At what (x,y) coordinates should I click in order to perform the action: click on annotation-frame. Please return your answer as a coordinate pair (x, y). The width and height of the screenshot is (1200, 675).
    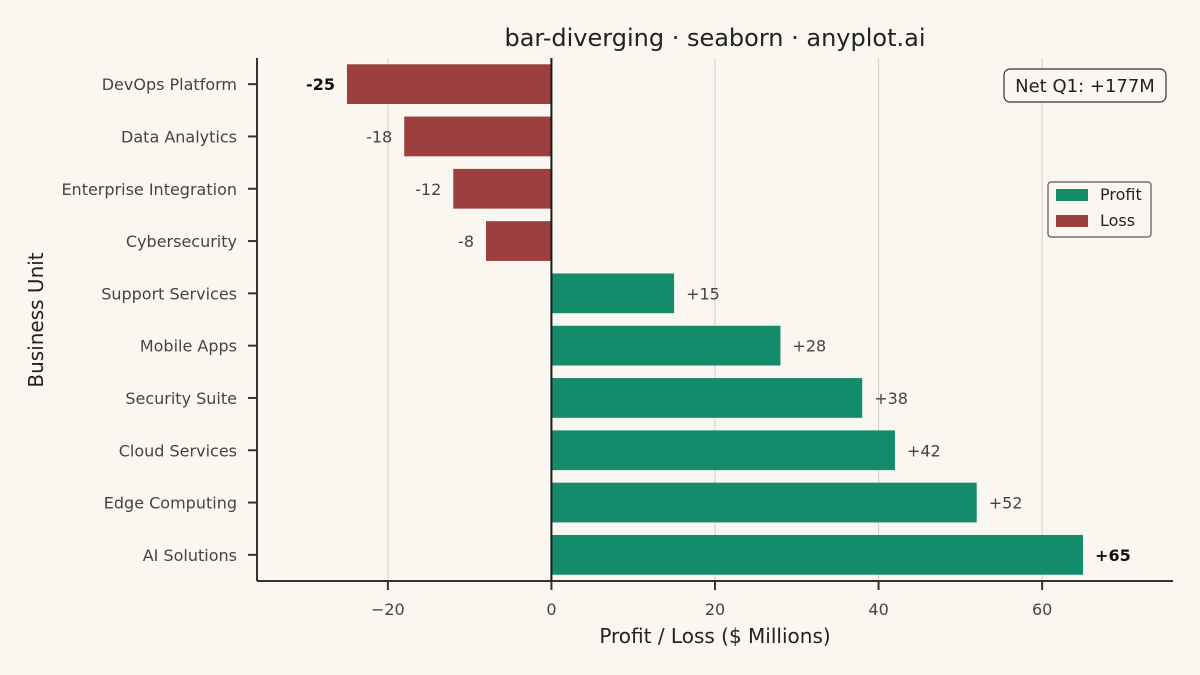
    Looking at the image, I should click on (1085, 85).